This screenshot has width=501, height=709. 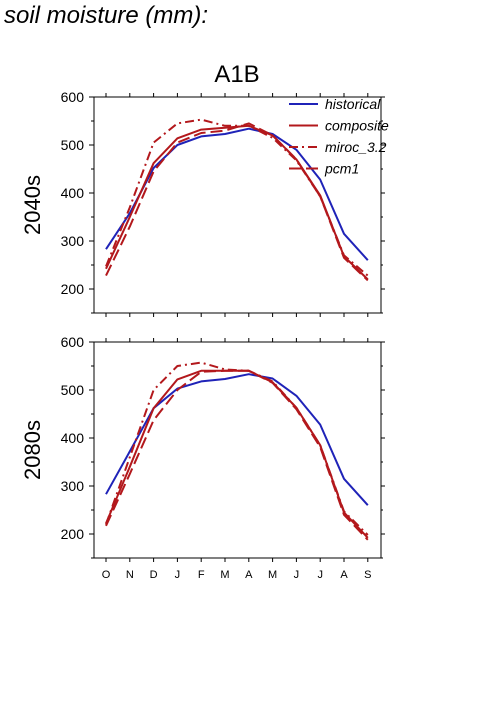 I want to click on x-tick-label: N, so click(x=130, y=575).